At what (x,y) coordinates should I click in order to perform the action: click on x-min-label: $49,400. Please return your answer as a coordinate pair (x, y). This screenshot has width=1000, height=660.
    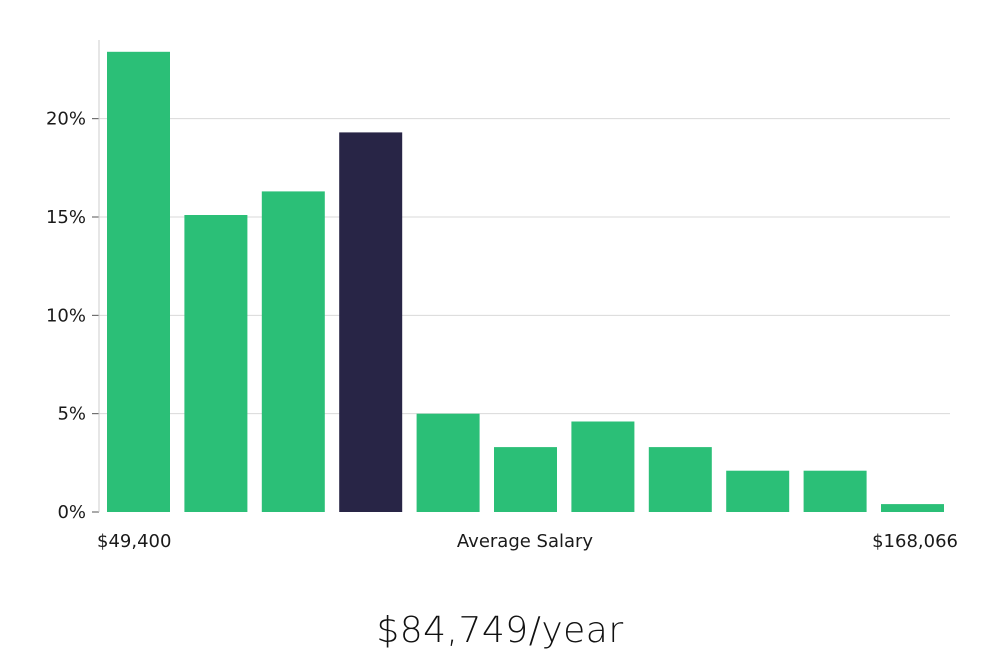
    Looking at the image, I should click on (134, 541).